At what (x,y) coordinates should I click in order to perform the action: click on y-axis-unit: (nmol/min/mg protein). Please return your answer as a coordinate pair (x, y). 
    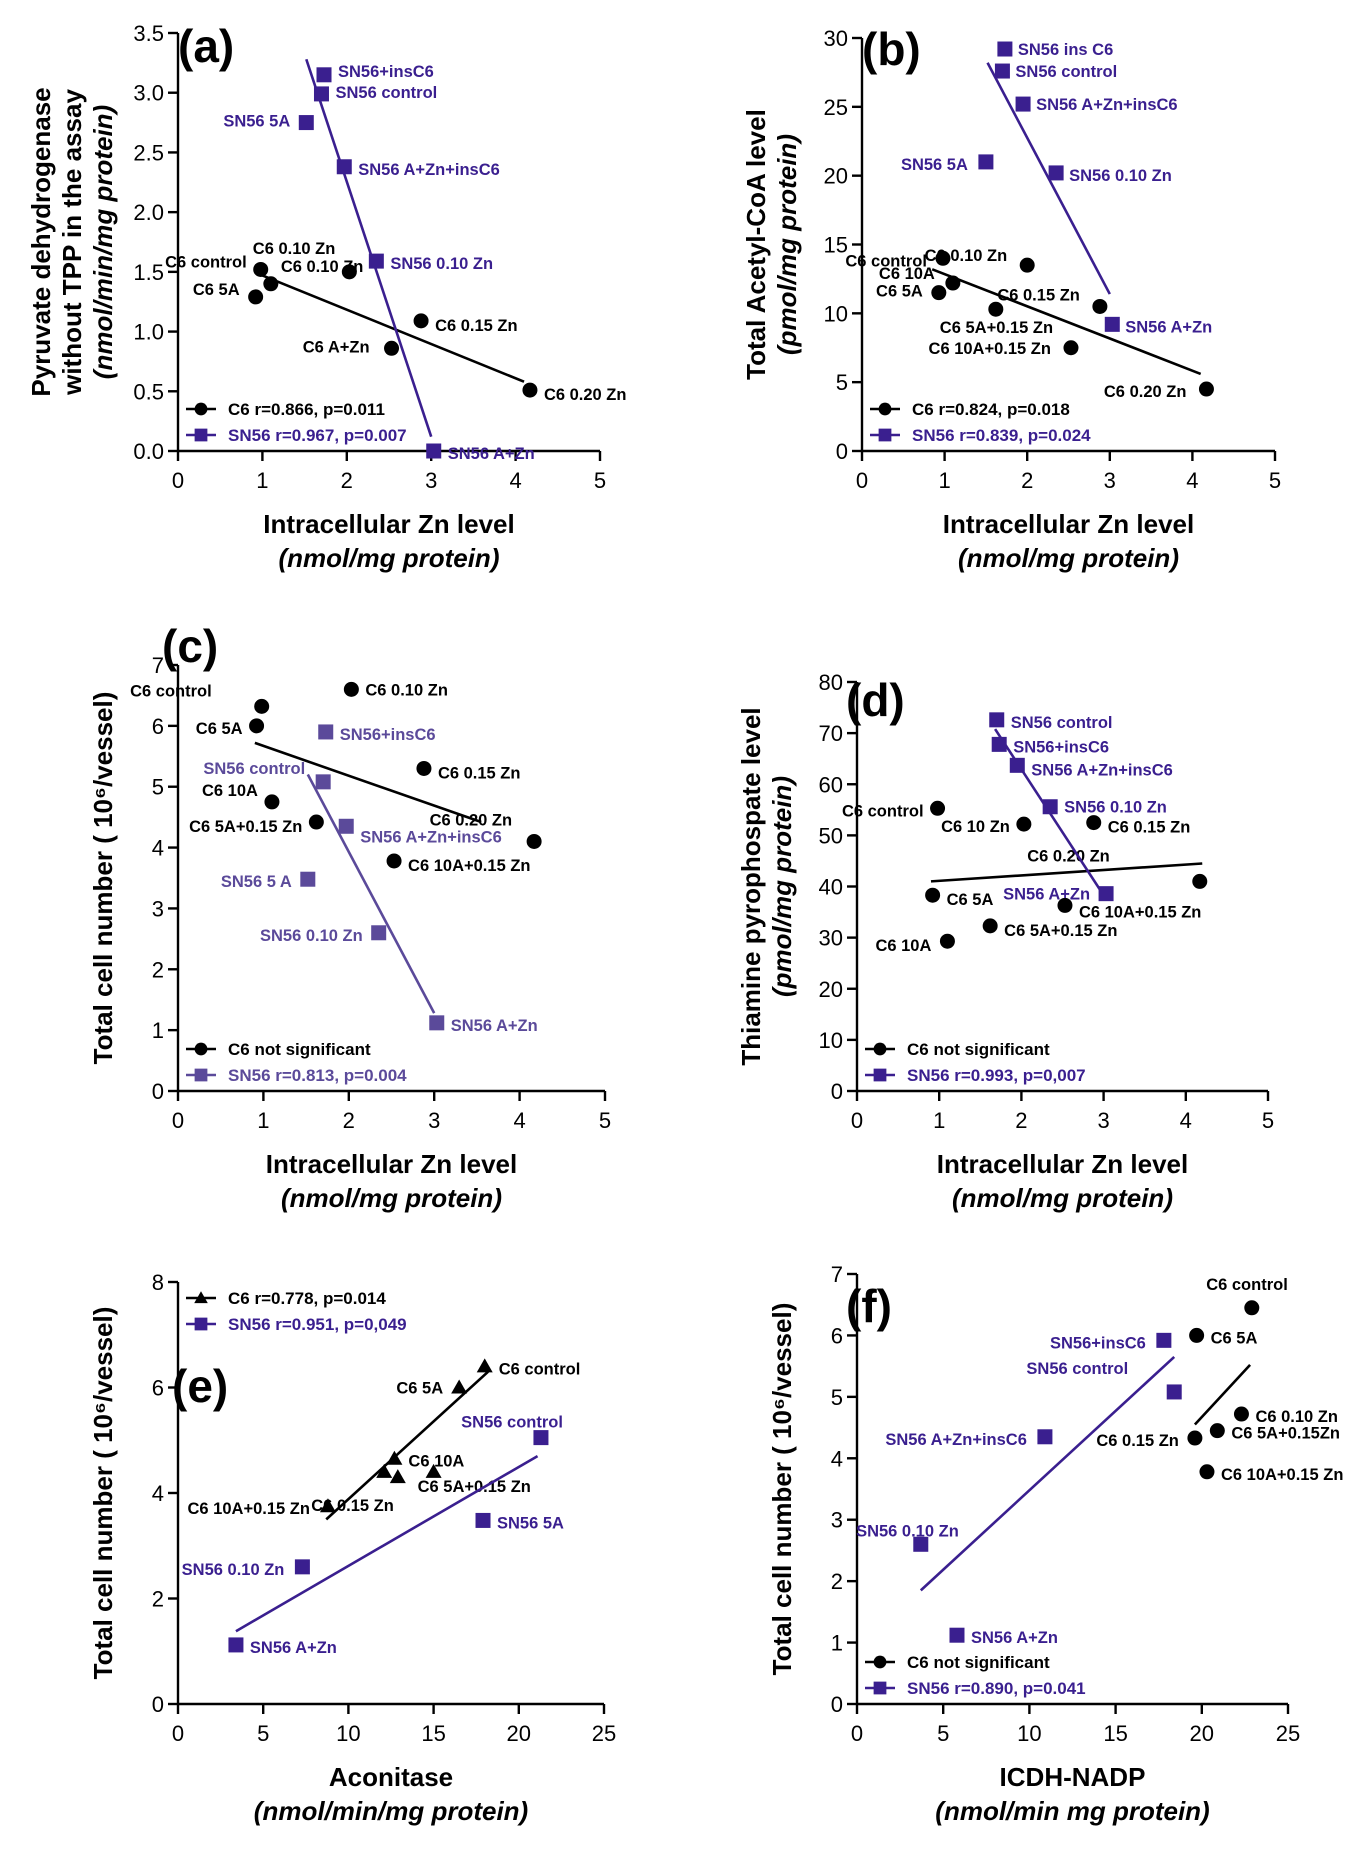
    Looking at the image, I should click on (103, 242).